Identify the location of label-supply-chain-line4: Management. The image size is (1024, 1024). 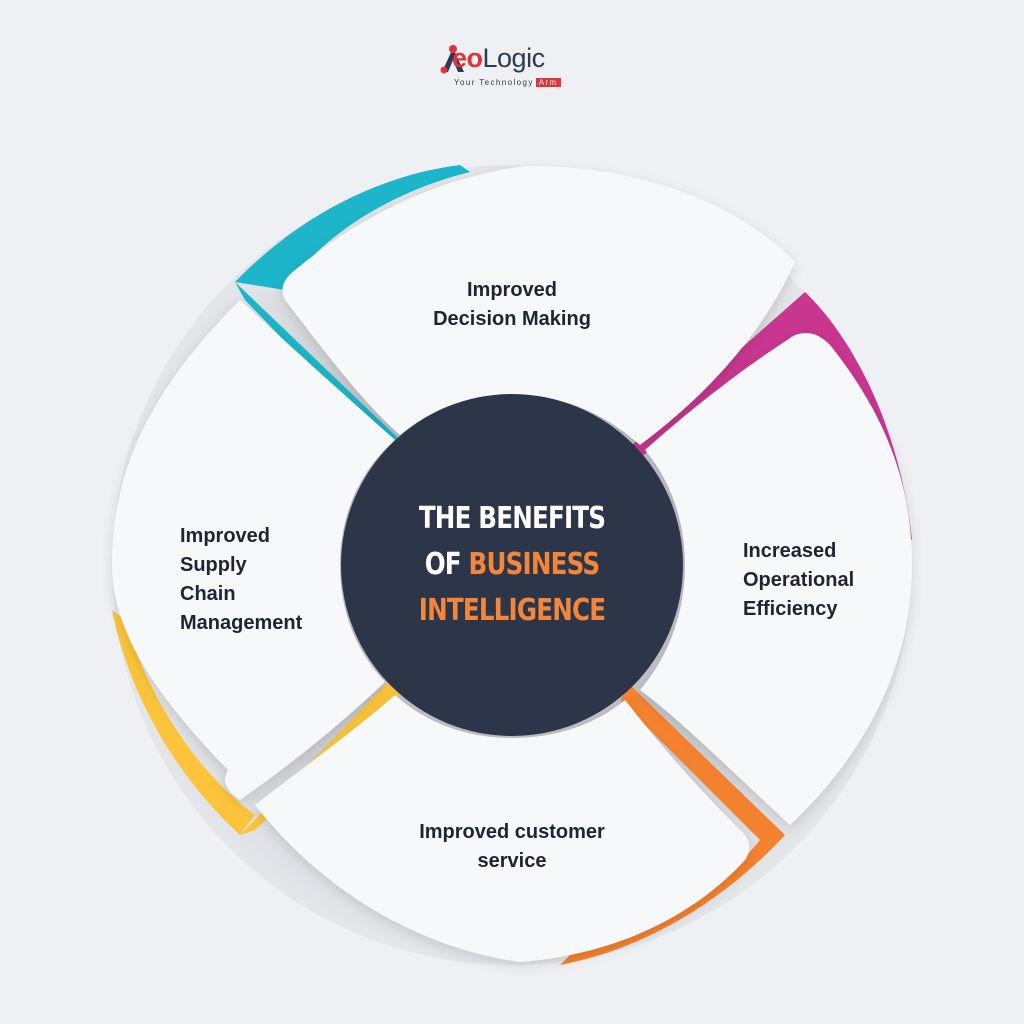
(241, 623).